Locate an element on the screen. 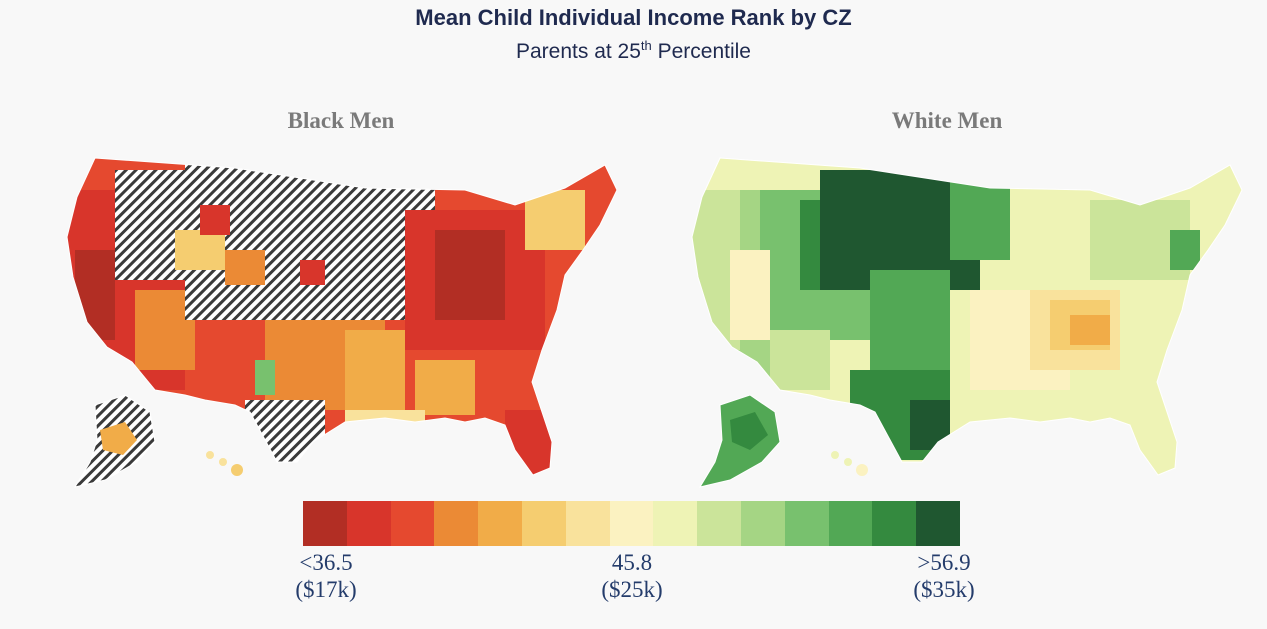 This screenshot has height=629, width=1267. legend-label-low: <36.5 ($17k) is located at coordinates (326, 576).